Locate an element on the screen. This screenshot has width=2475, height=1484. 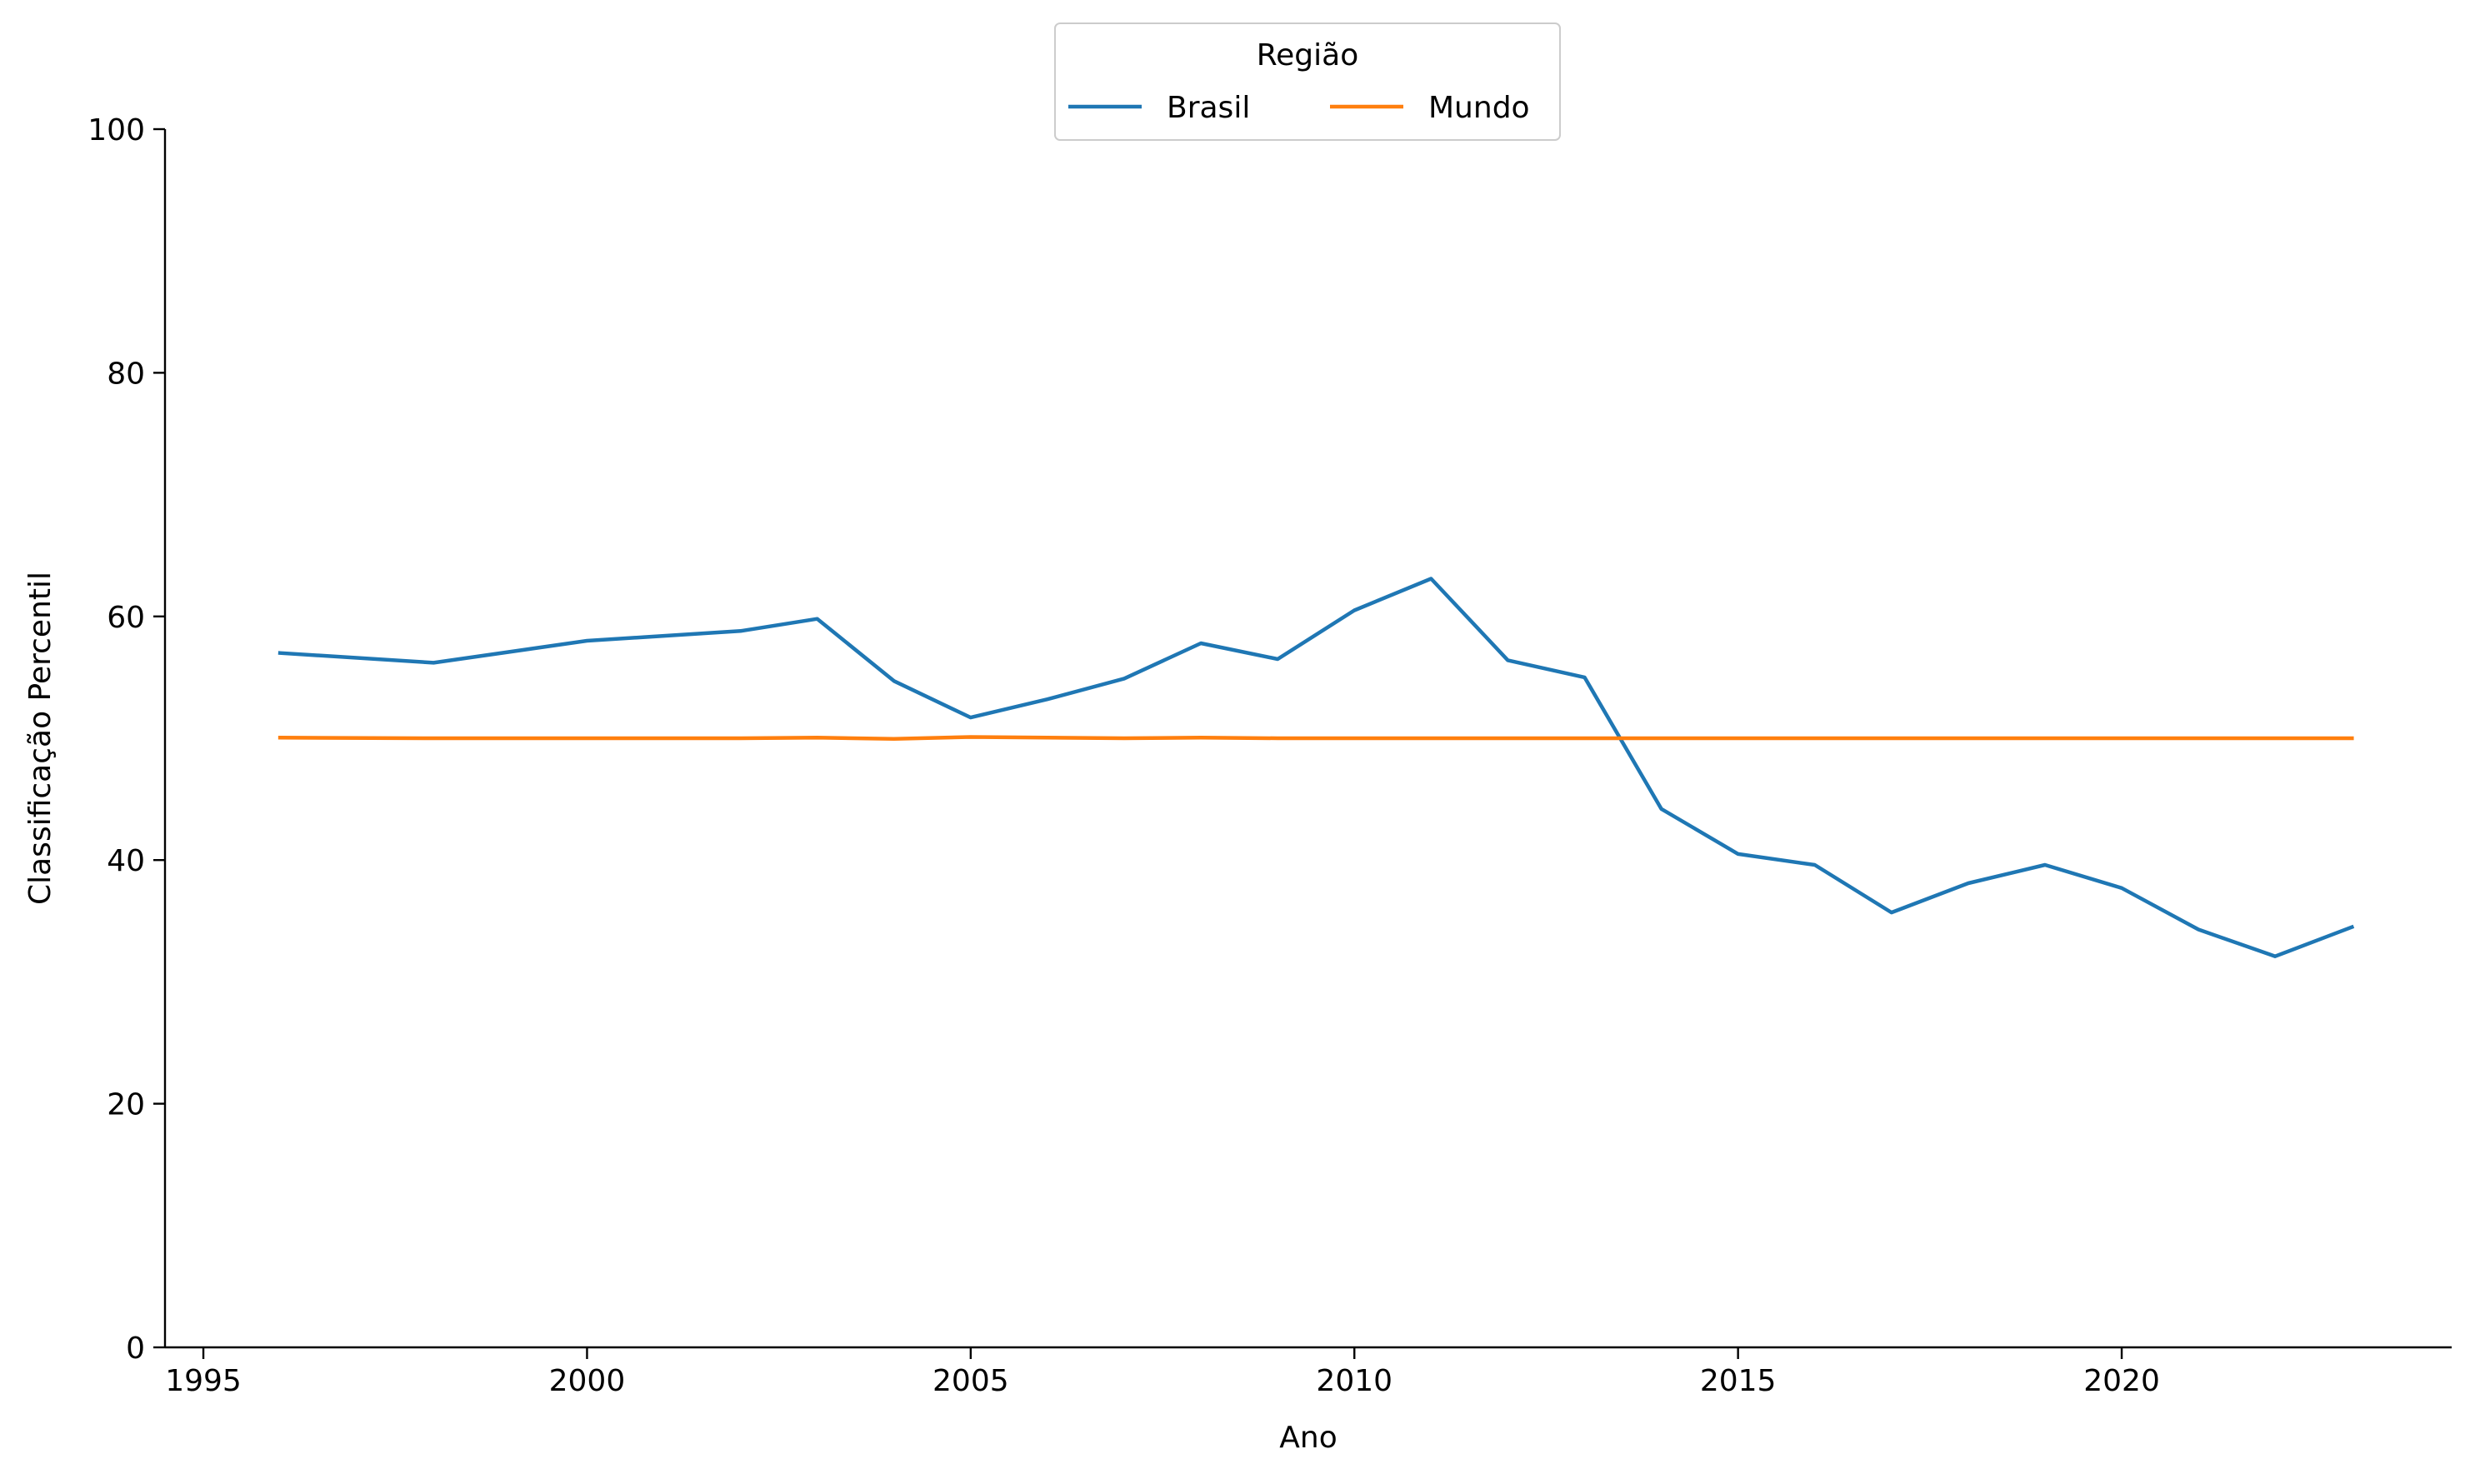
x-tick-label: 2000 is located at coordinates (587, 1381).